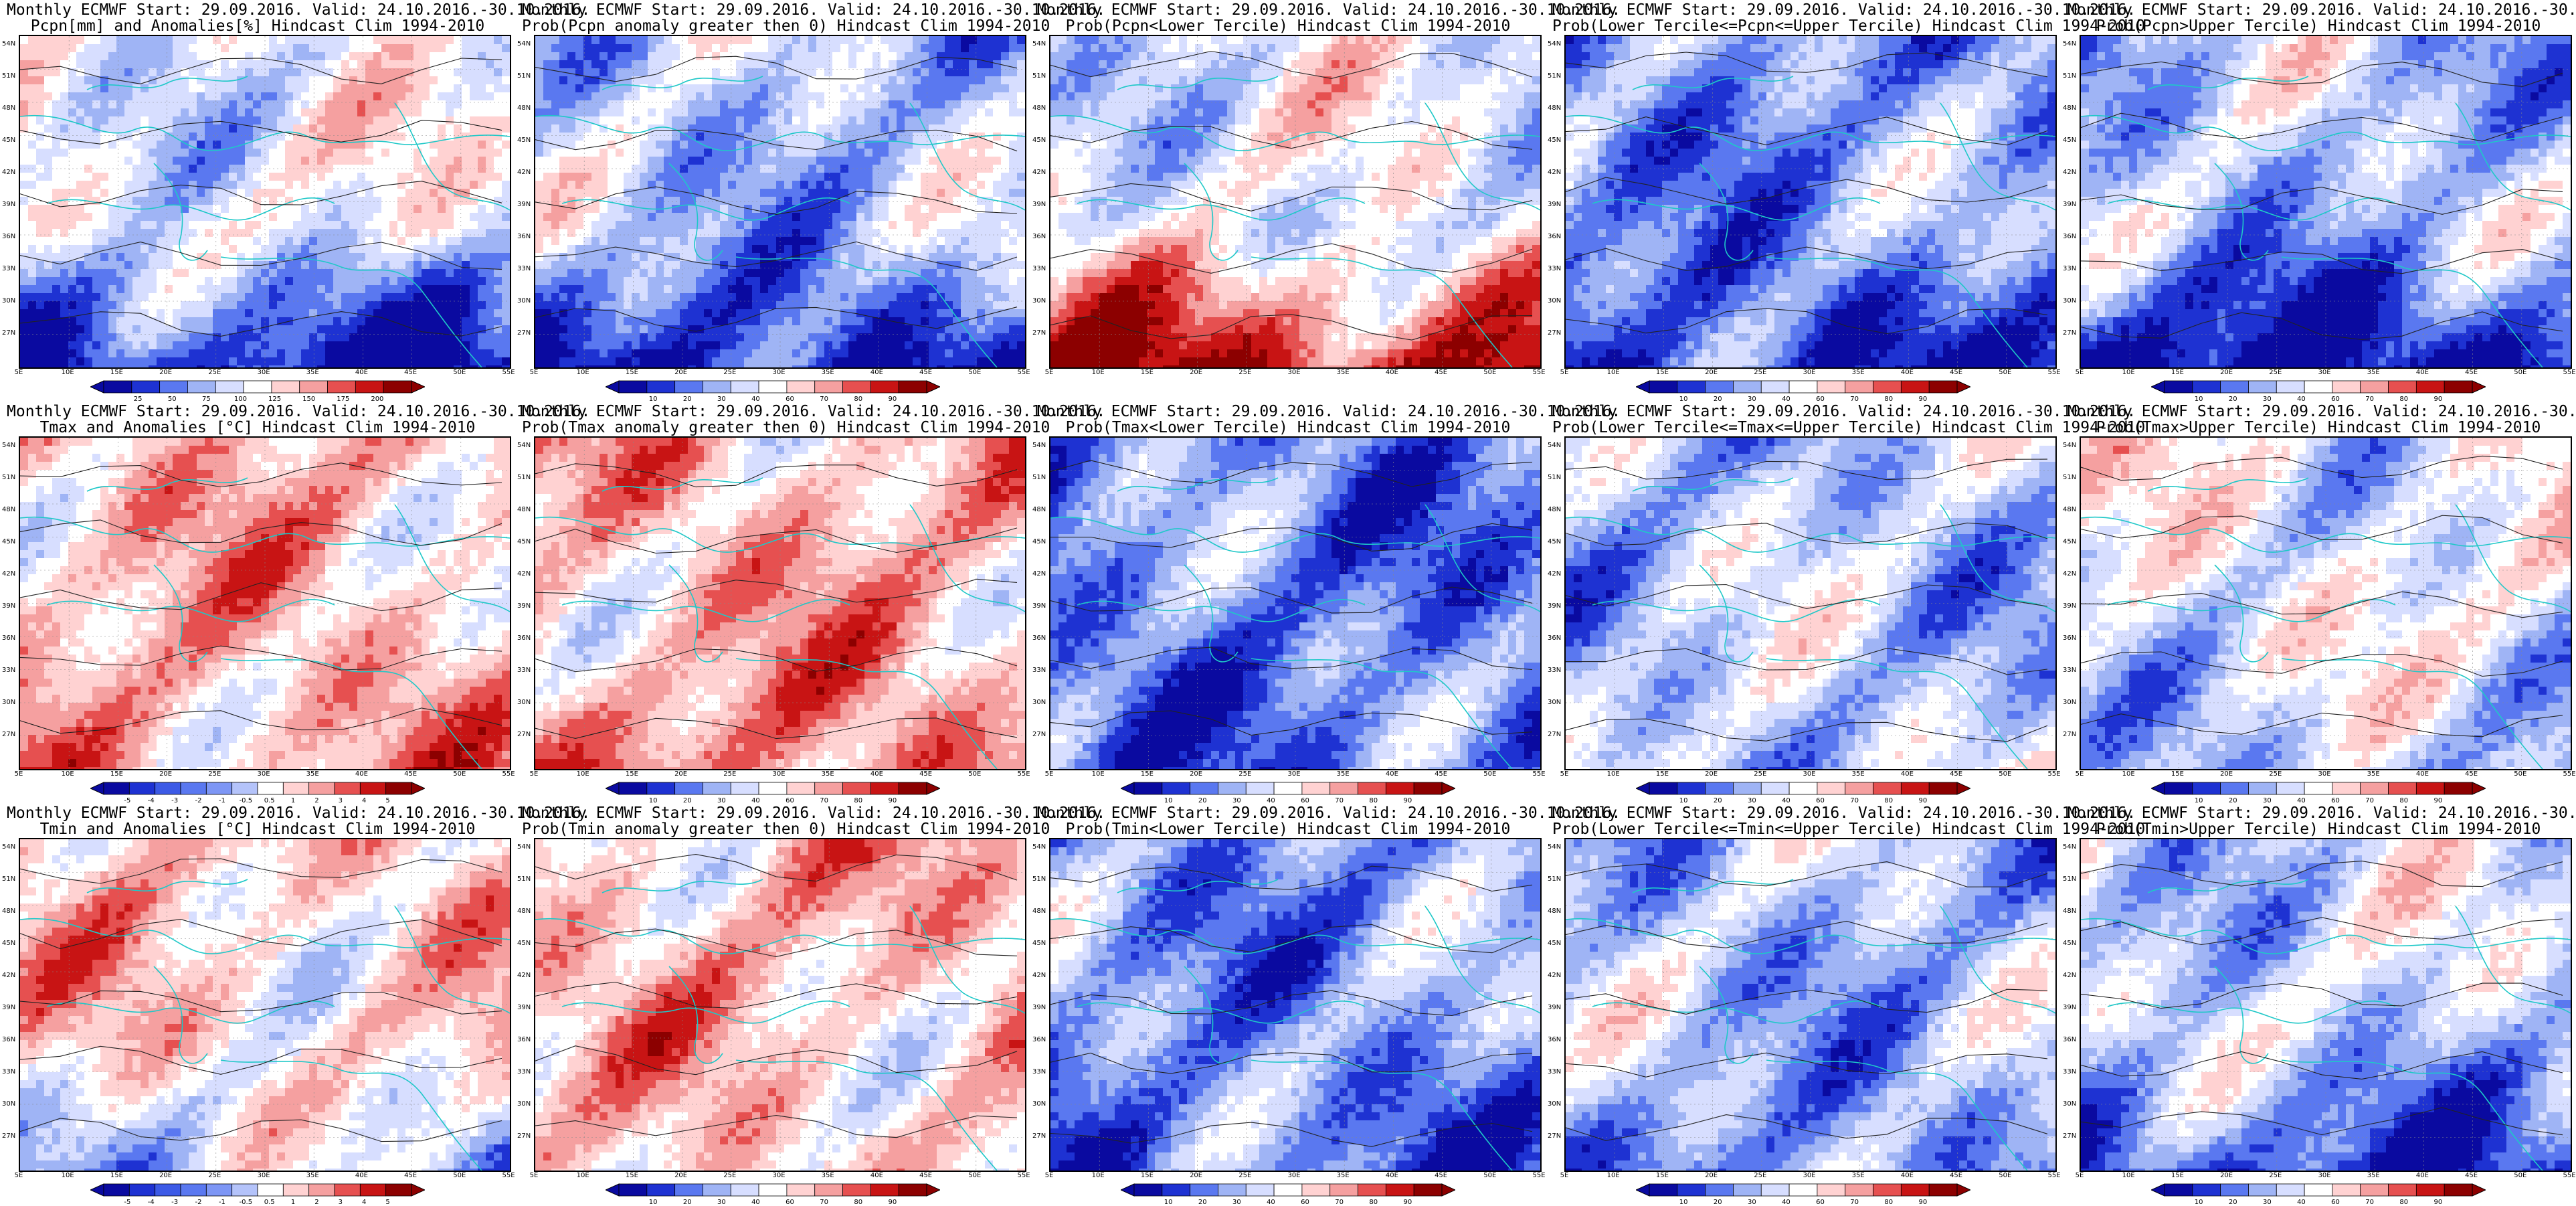 Image resolution: width=2576 pixels, height=1206 pixels. Describe the element at coordinates (534, 774) in the screenshot. I see `longitude-label: 5E` at that location.